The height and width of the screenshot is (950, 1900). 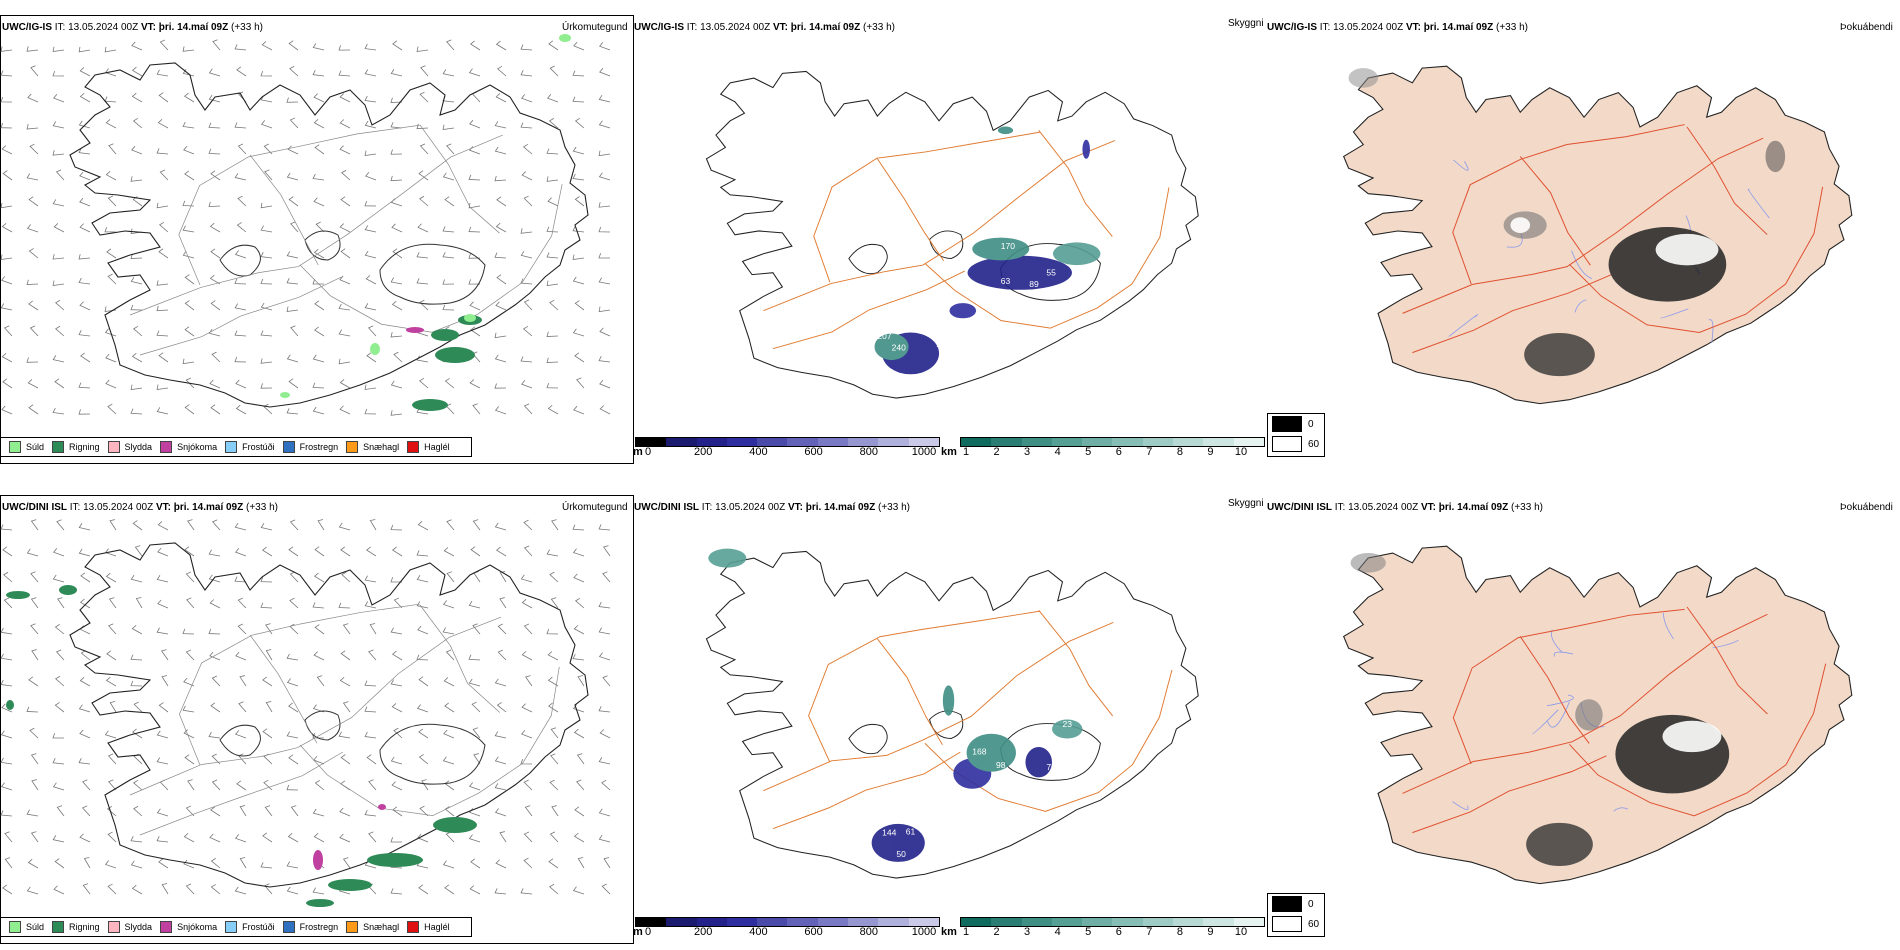 I want to click on row2-fog-legend: 0 60, so click(x=1296, y=915).